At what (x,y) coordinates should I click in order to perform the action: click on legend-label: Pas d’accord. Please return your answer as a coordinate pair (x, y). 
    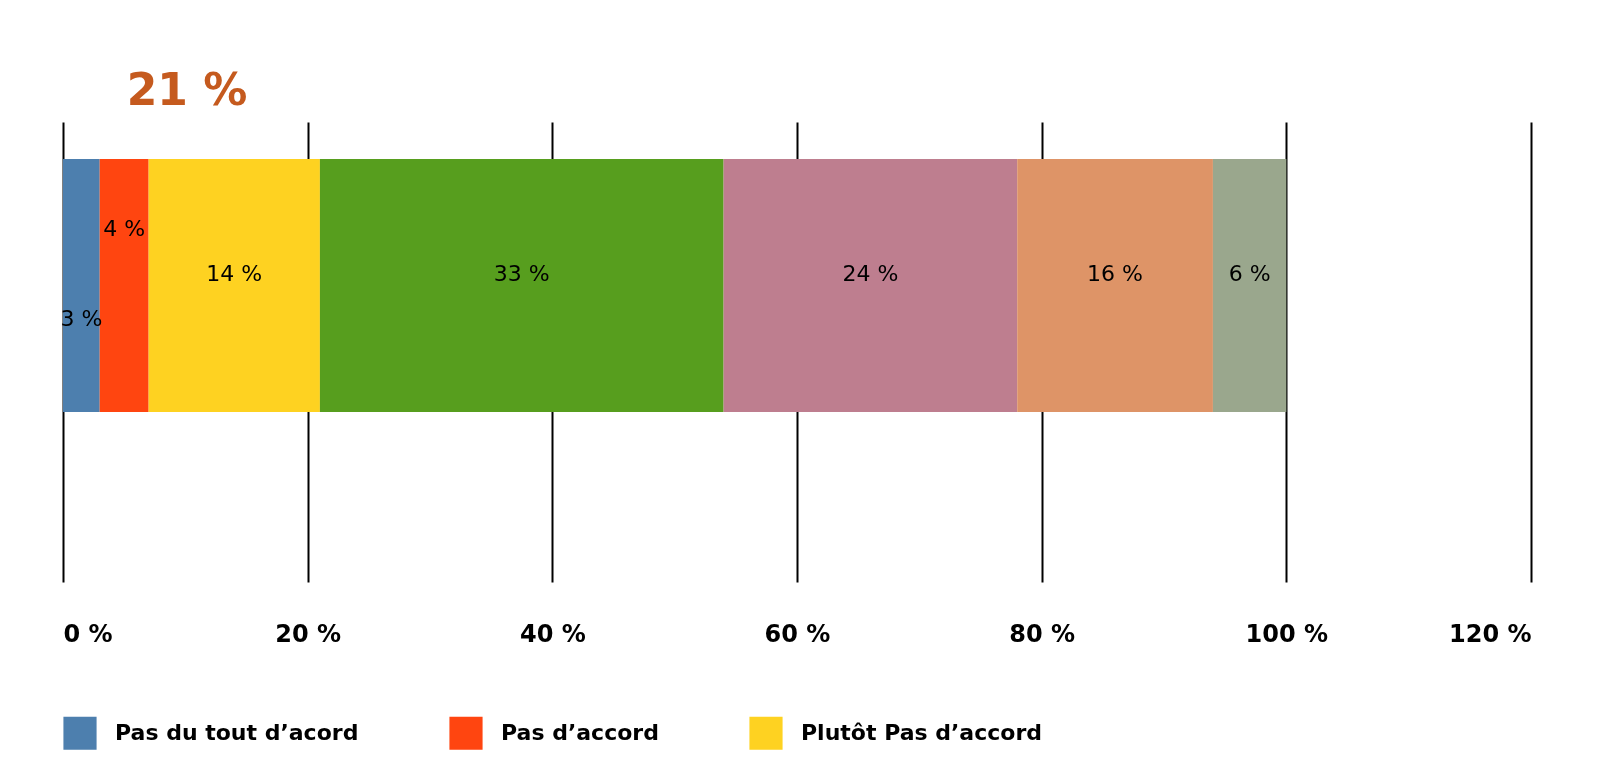
    Looking at the image, I should click on (580, 733).